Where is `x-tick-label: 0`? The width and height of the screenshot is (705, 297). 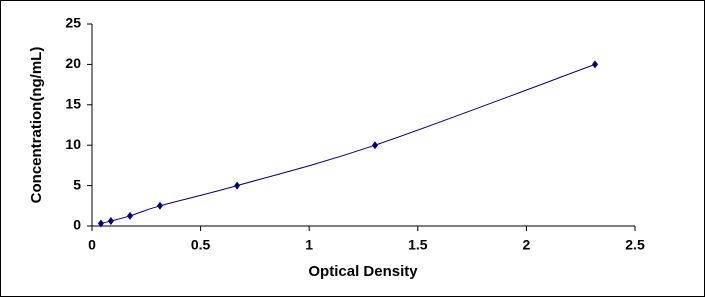 x-tick-label: 0 is located at coordinates (92, 245).